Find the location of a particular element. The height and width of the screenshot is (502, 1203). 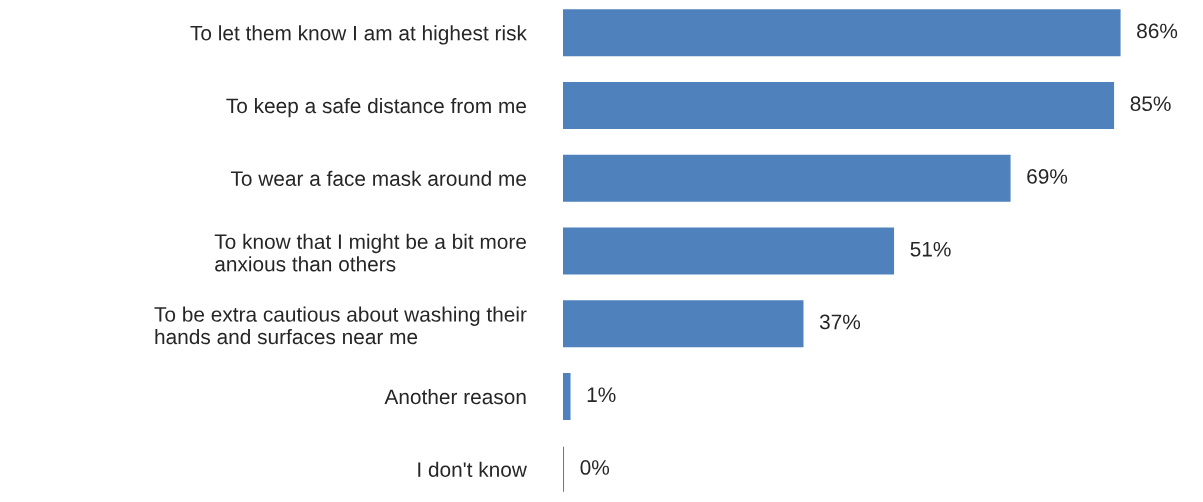

y-tick-label: Another reason is located at coordinates (455, 396).